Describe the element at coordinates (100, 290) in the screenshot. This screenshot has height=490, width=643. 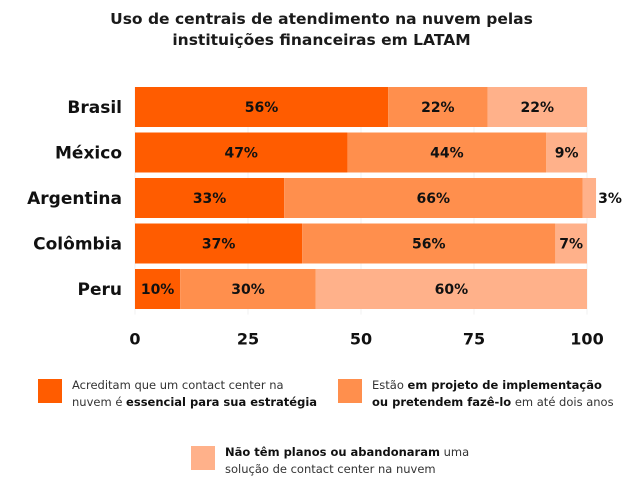
I see `category-label: Peru` at that location.